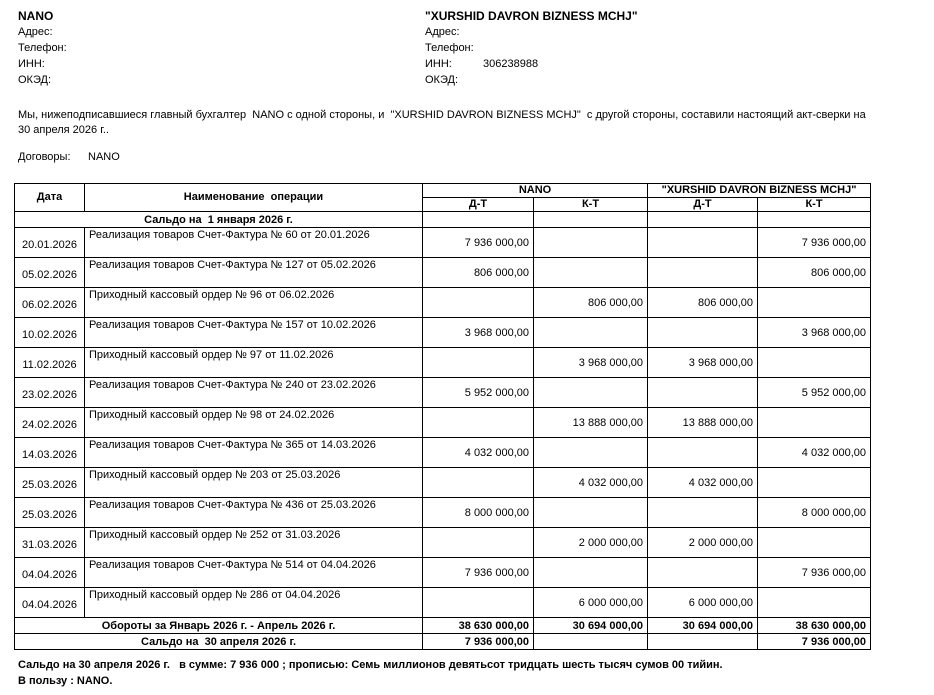  I want to click on nano-credit-cell: 6 000 000,00, so click(590, 602).